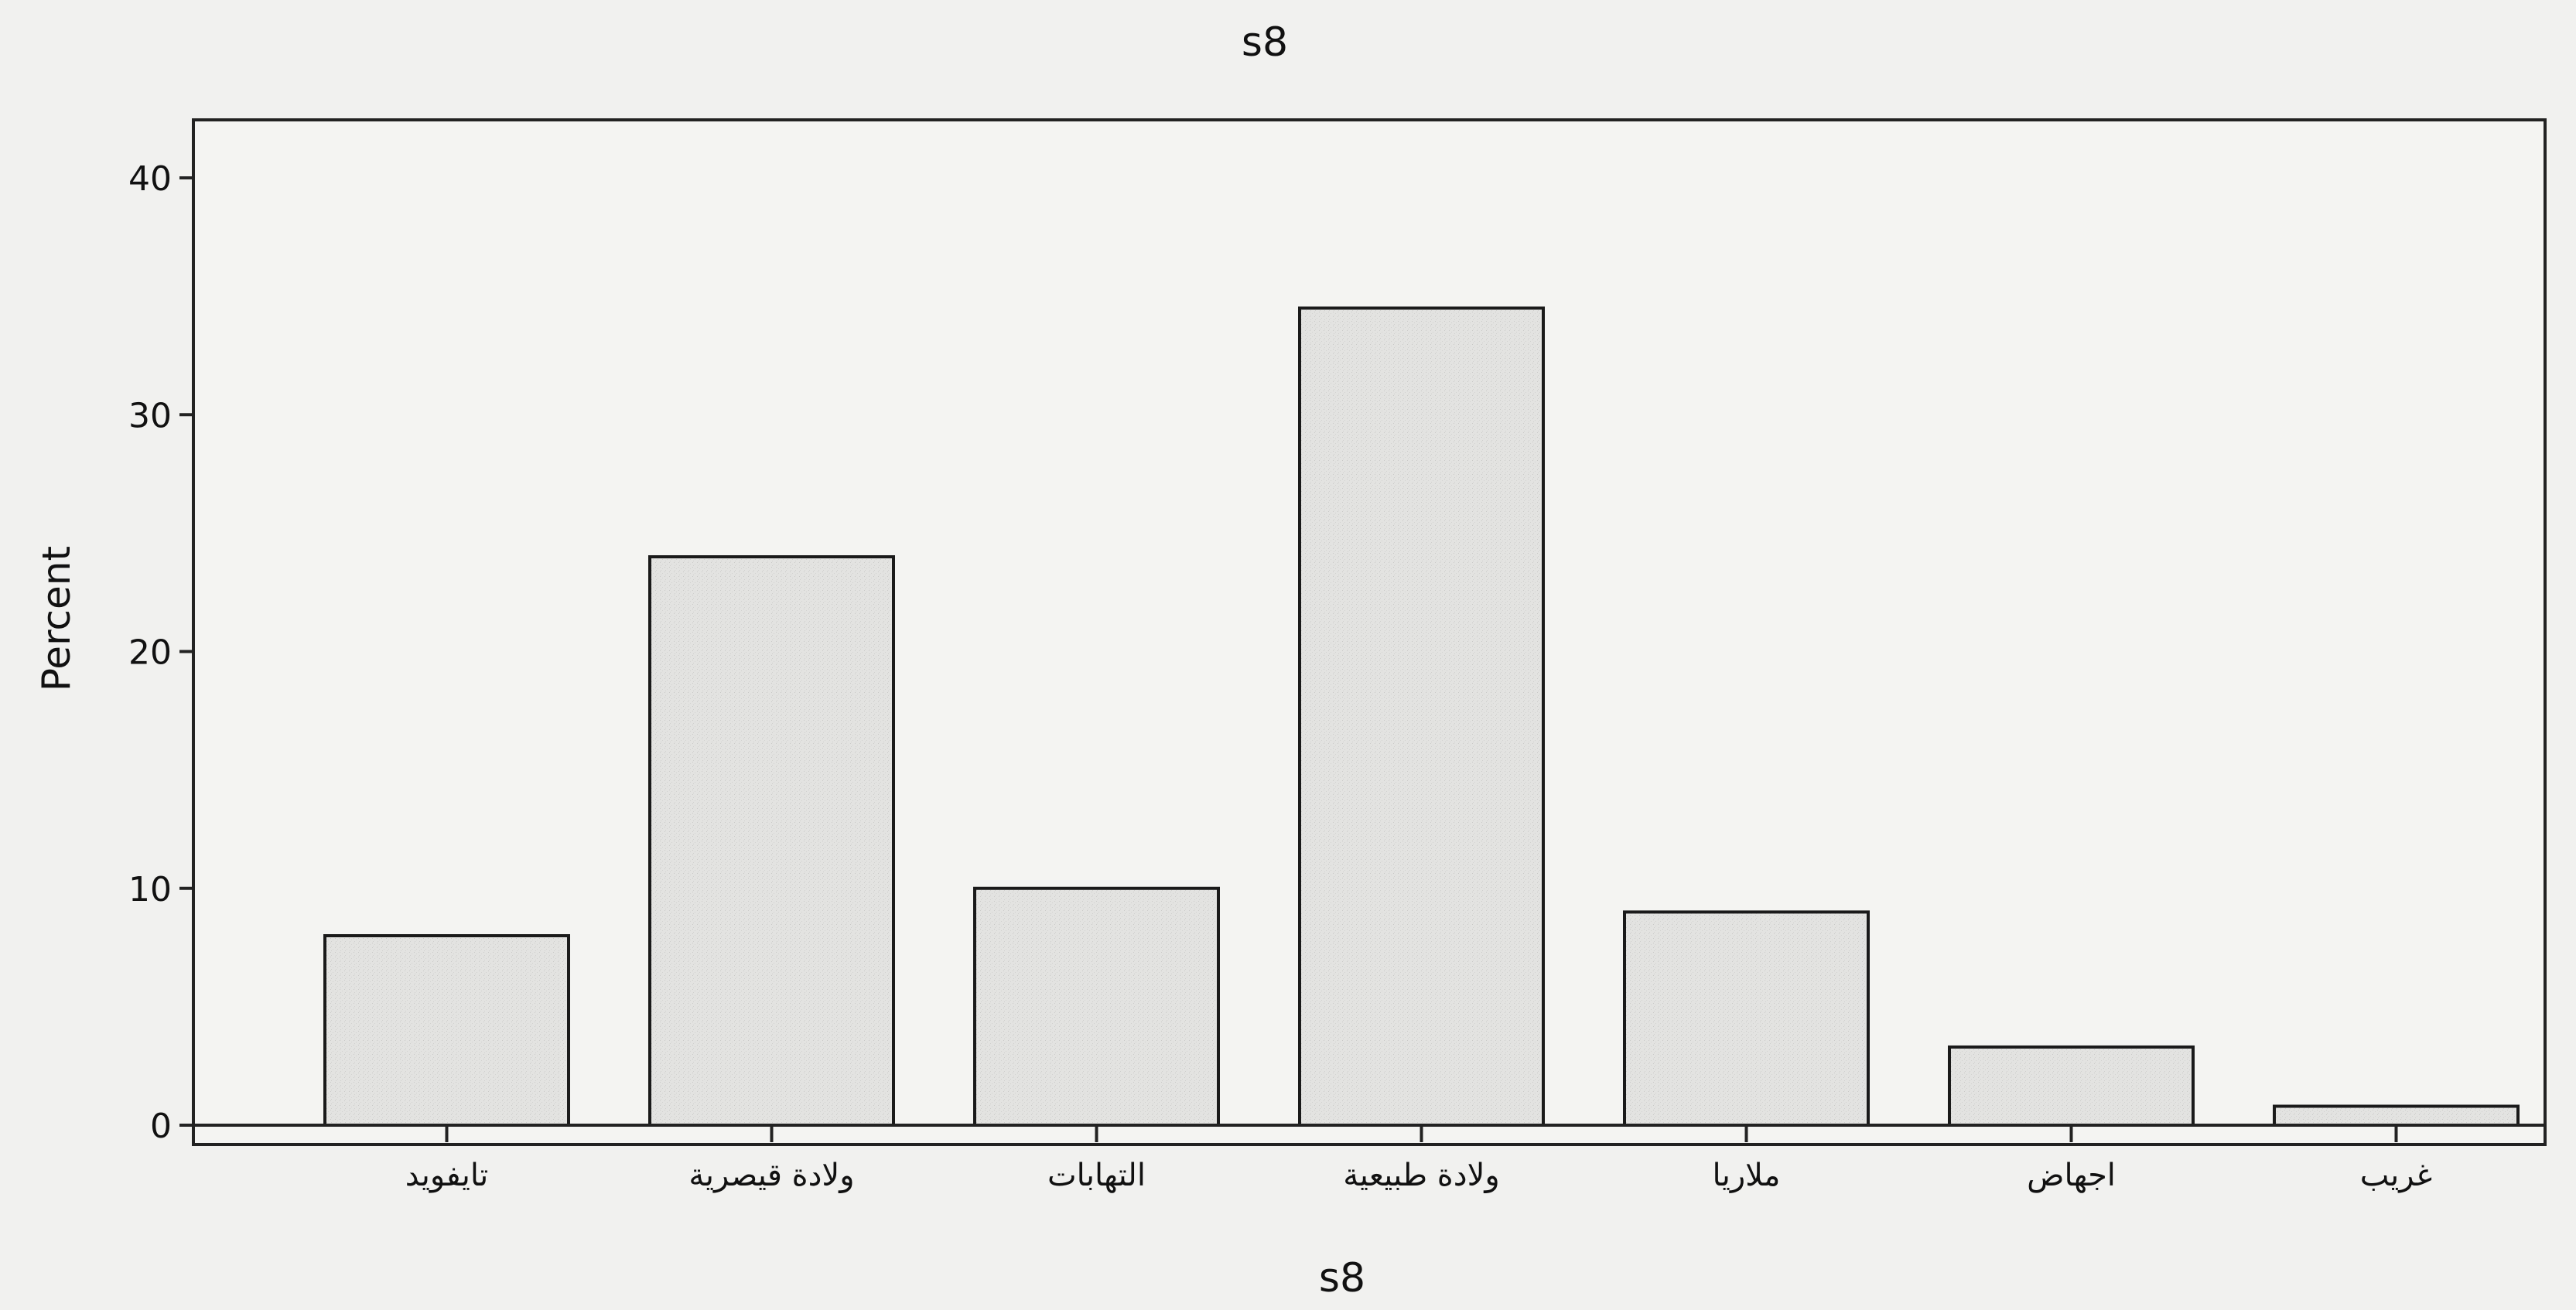 The image size is (2576, 1310). What do you see at coordinates (161, 1126) in the screenshot?
I see `y-tick-label: 0` at bounding box center [161, 1126].